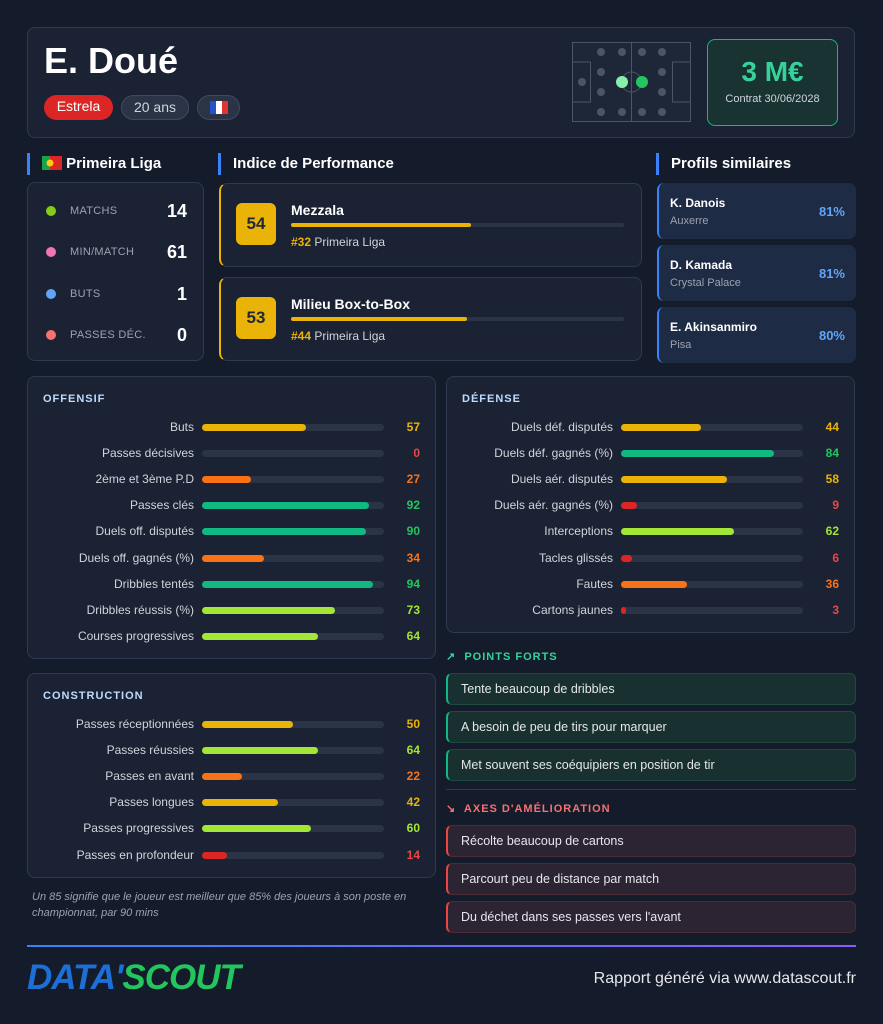 The height and width of the screenshot is (1024, 883). What do you see at coordinates (151, 802) in the screenshot?
I see `row-label: Passes longues` at bounding box center [151, 802].